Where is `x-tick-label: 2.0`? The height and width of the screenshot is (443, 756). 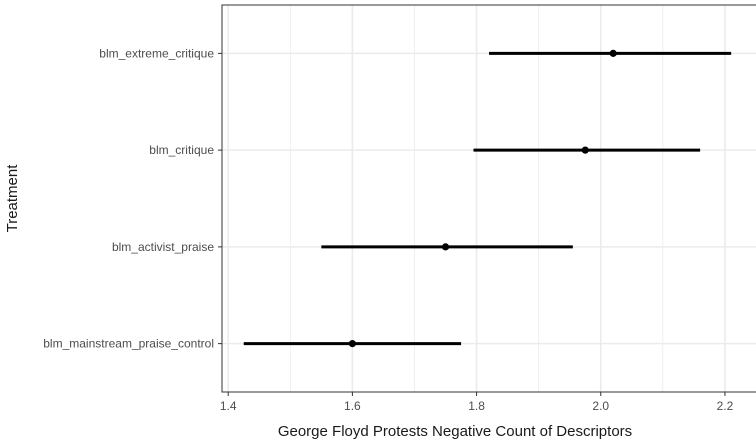
x-tick-label: 2.0 is located at coordinates (600, 406).